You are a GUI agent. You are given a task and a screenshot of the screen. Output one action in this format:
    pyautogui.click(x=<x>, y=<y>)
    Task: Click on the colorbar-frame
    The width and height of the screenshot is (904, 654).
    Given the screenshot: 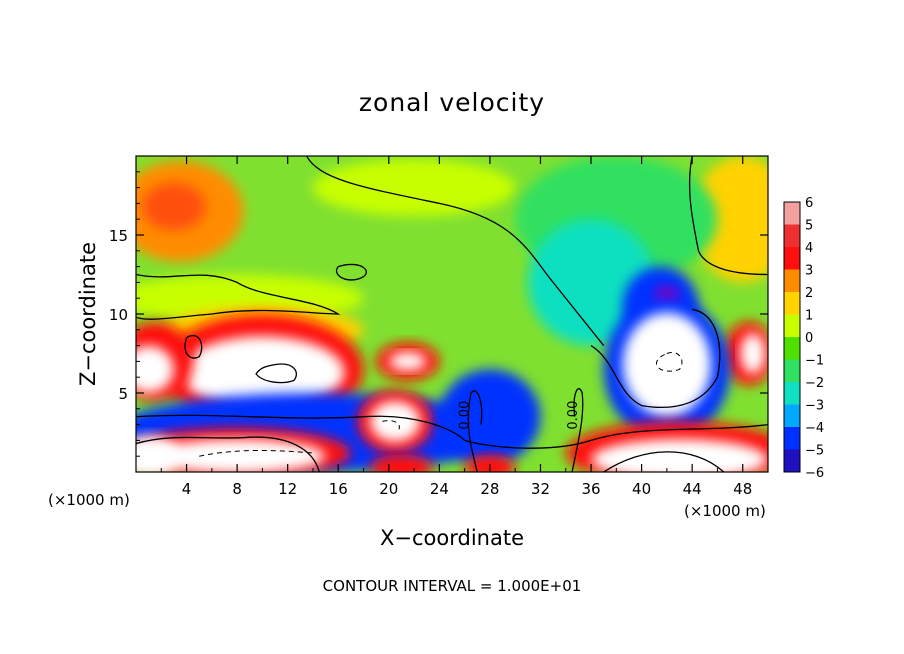 What is the action you would take?
    pyautogui.click(x=792, y=337)
    